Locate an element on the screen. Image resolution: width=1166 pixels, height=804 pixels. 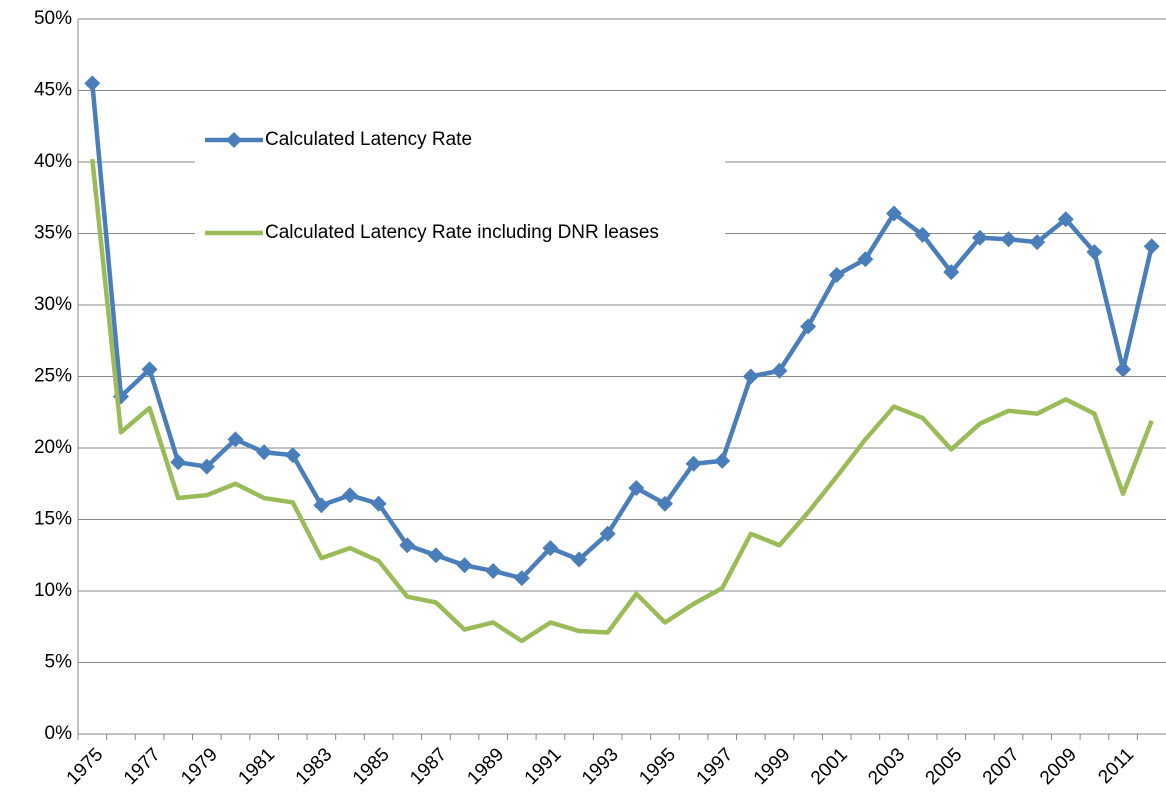
x-tick-label: 1985 is located at coordinates (371, 766).